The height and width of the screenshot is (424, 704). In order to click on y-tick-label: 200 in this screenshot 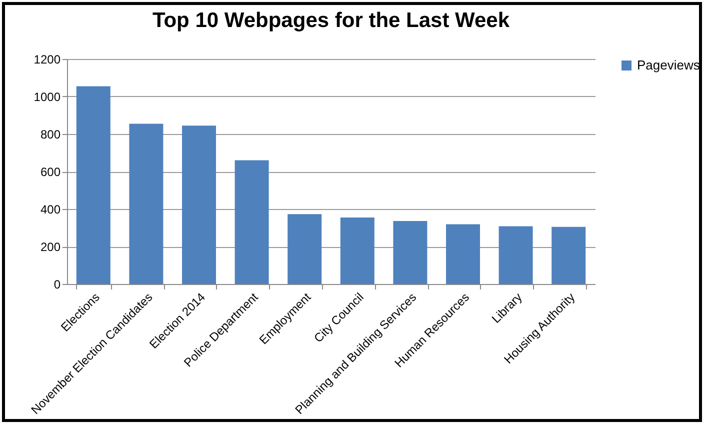, I will do `click(50, 247)`.